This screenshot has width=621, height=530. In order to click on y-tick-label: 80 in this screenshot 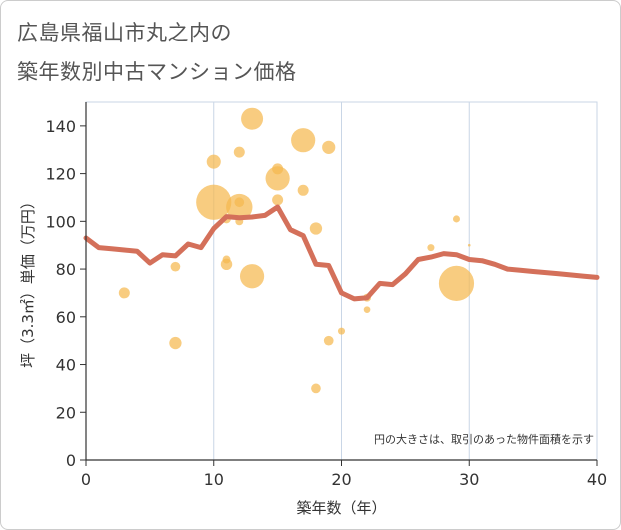, I will do `click(66, 269)`.